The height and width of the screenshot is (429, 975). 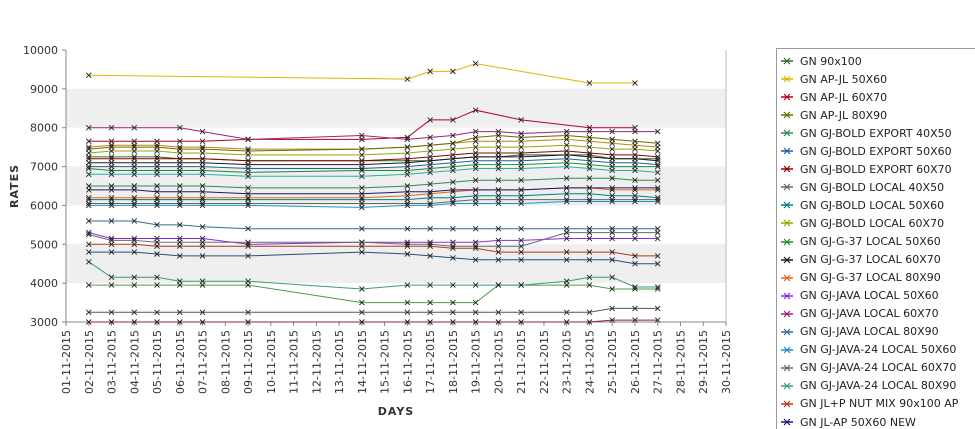 What do you see at coordinates (870, 241) in the screenshot?
I see `legend-label: GN GJ-G-37 LOCAL 50X60` at bounding box center [870, 241].